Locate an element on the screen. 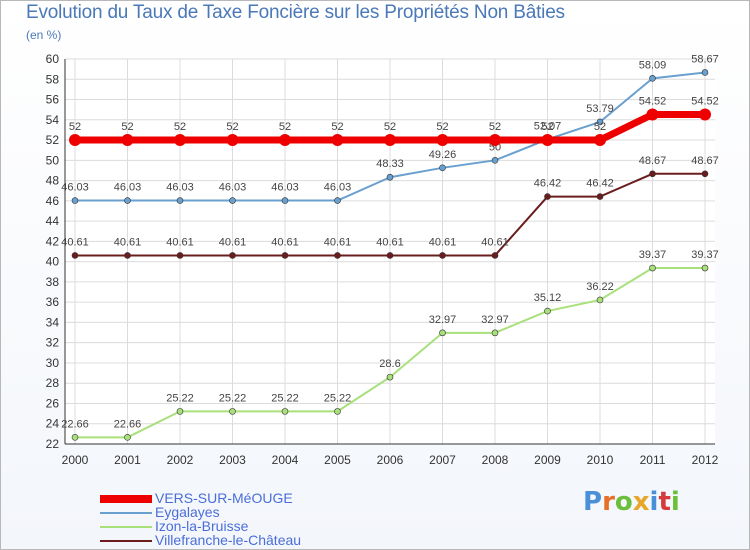  y-tick-label: 32 is located at coordinates (53, 343).